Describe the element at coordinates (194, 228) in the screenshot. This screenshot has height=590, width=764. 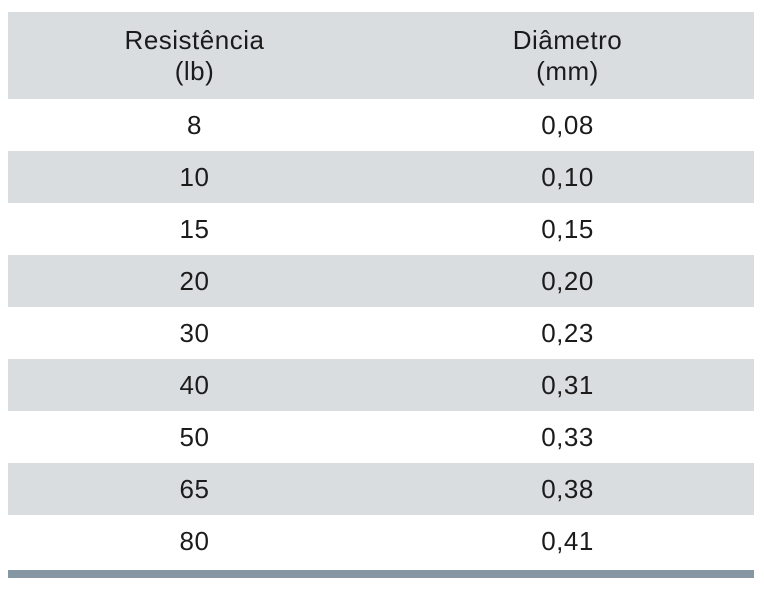
I see `table-cell: 15` at that location.